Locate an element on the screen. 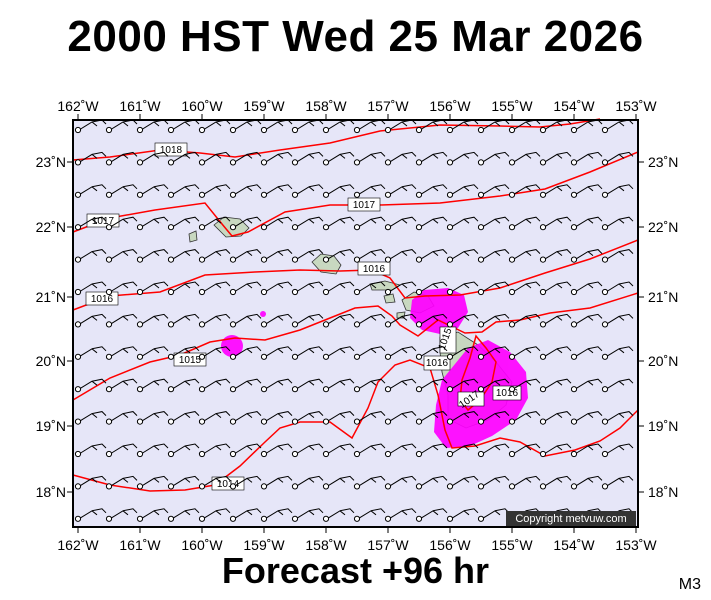 The width and height of the screenshot is (711, 600). rain-spot-west is located at coordinates (232, 346).